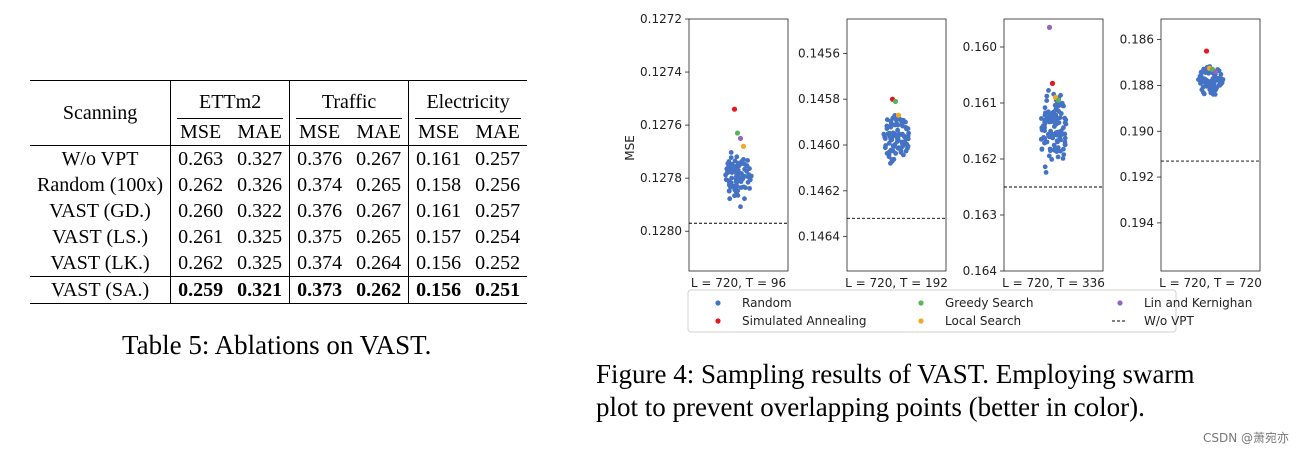 This screenshot has height=454, width=1303. Describe the element at coordinates (498, 210) in the screenshot. I see `table-cell: 0.257` at that location.